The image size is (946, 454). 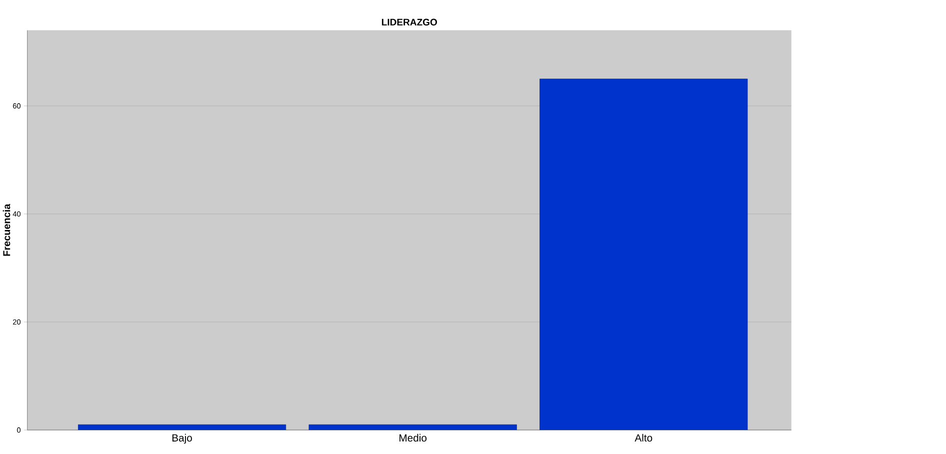 What do you see at coordinates (182, 439) in the screenshot?
I see `x-tick-label: Bajo` at bounding box center [182, 439].